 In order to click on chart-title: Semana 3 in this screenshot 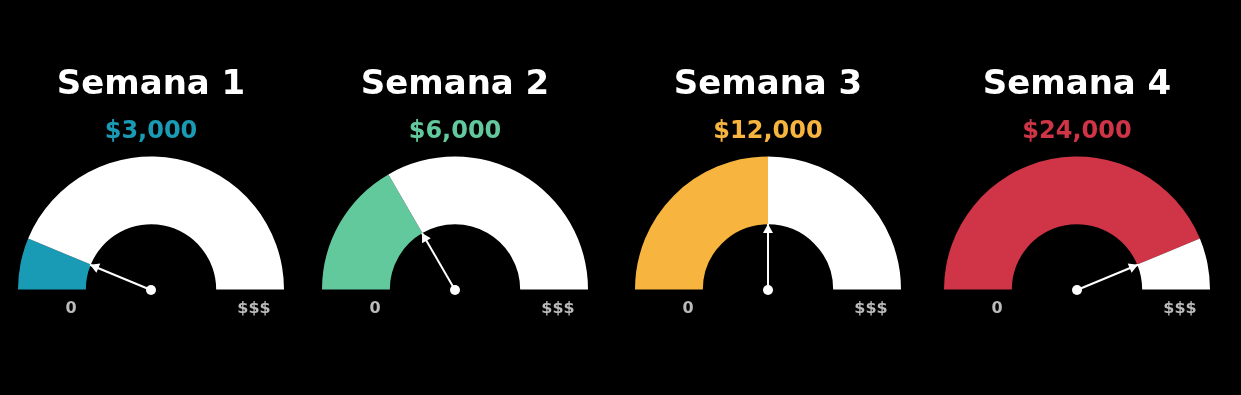, I will do `click(768, 82)`.